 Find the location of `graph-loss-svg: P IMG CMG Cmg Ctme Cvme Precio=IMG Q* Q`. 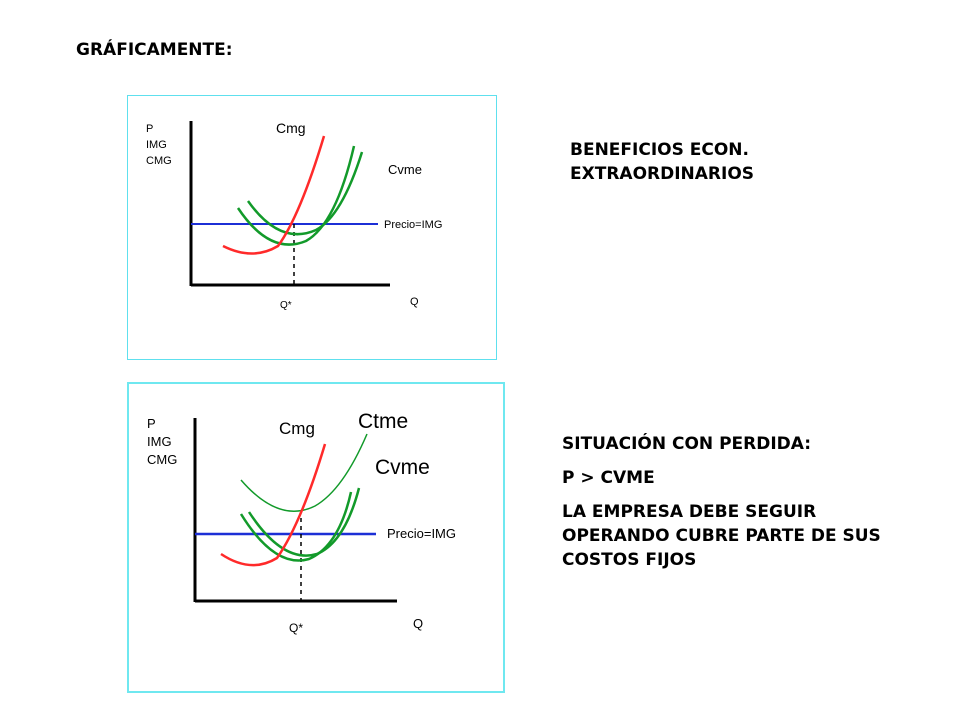

graph-loss-svg: P IMG CMG Cmg Ctme Cvme Precio=IMG Q* Q is located at coordinates (301, 522).